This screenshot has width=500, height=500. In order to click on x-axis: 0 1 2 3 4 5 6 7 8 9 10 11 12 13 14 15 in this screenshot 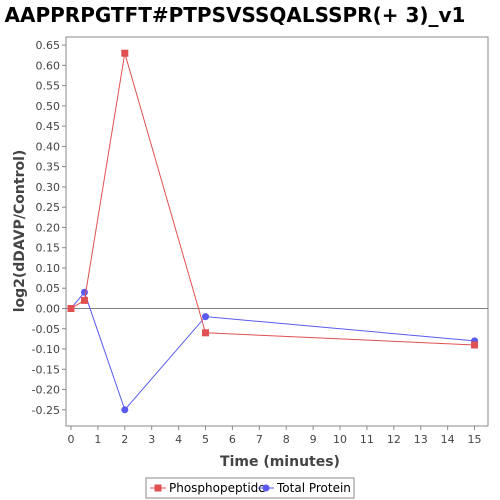, I will do `click(275, 436)`.